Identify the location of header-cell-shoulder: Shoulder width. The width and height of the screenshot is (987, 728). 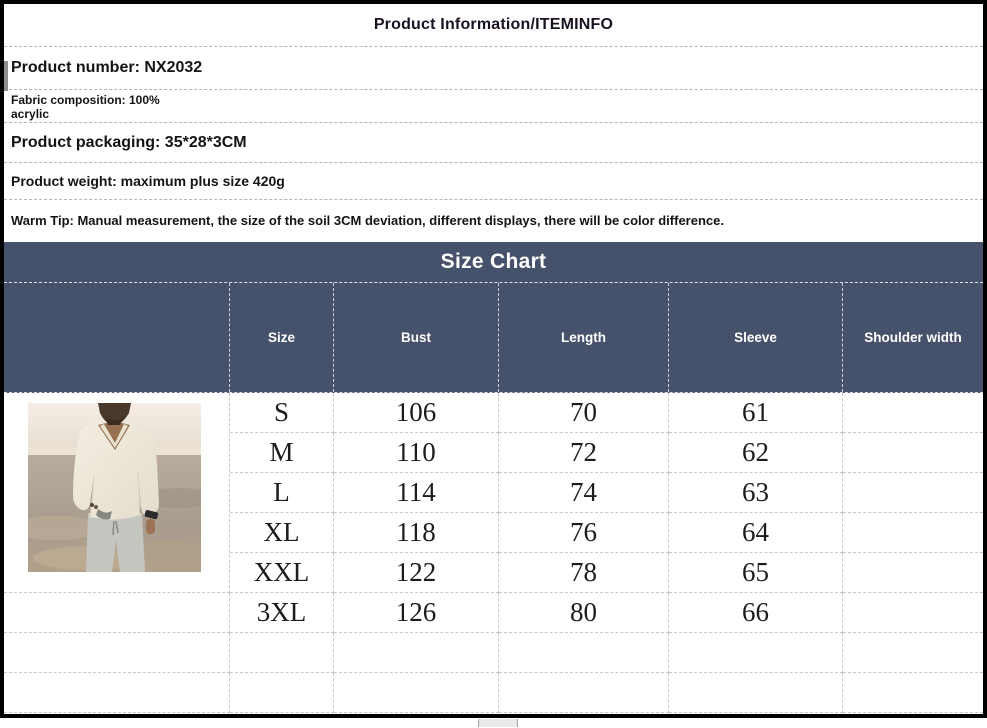
(913, 337).